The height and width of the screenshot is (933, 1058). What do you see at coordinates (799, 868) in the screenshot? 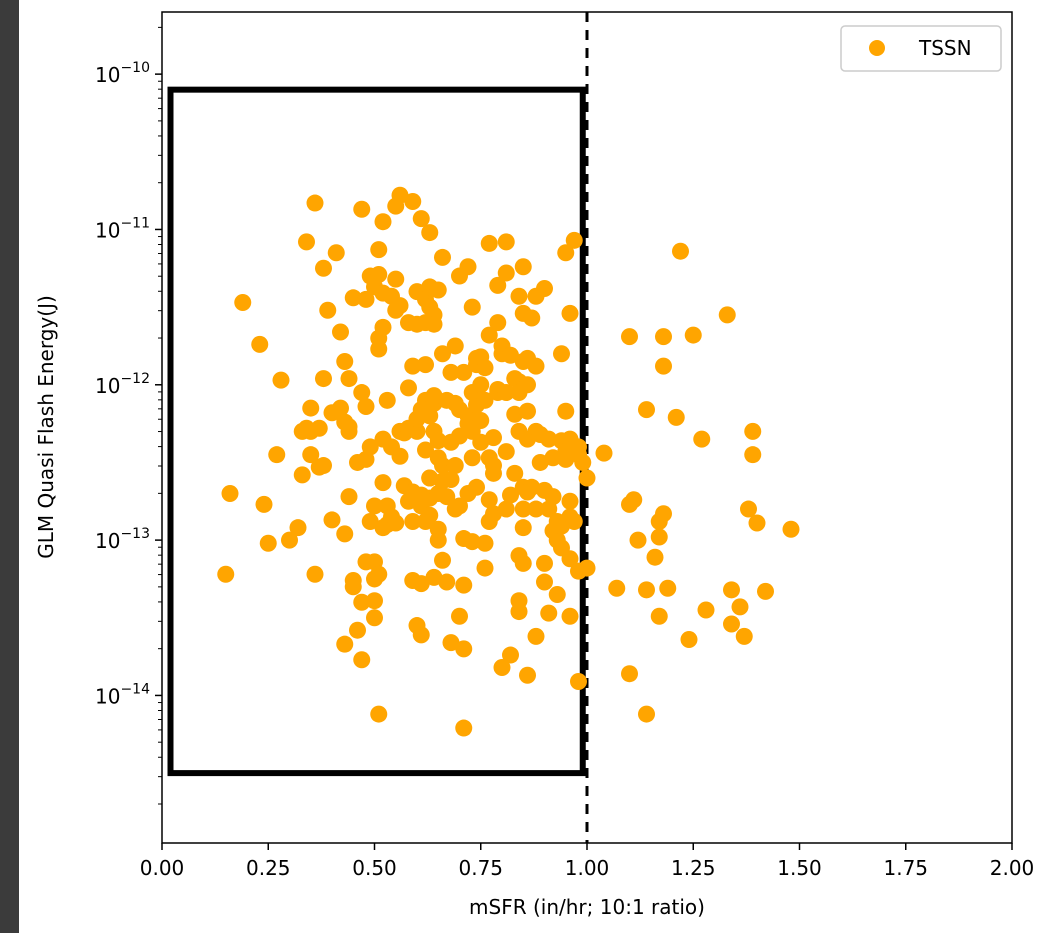
I see `x-tick-label: 1.50` at bounding box center [799, 868].